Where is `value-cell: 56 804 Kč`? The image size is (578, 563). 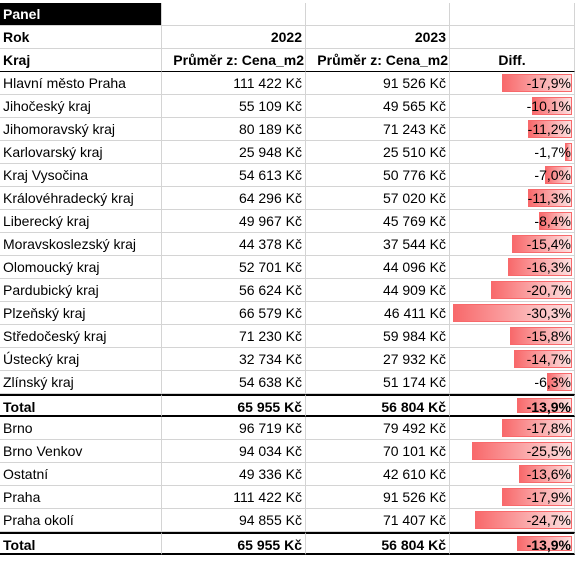
value-cell: 56 804 Kč is located at coordinates (378, 543).